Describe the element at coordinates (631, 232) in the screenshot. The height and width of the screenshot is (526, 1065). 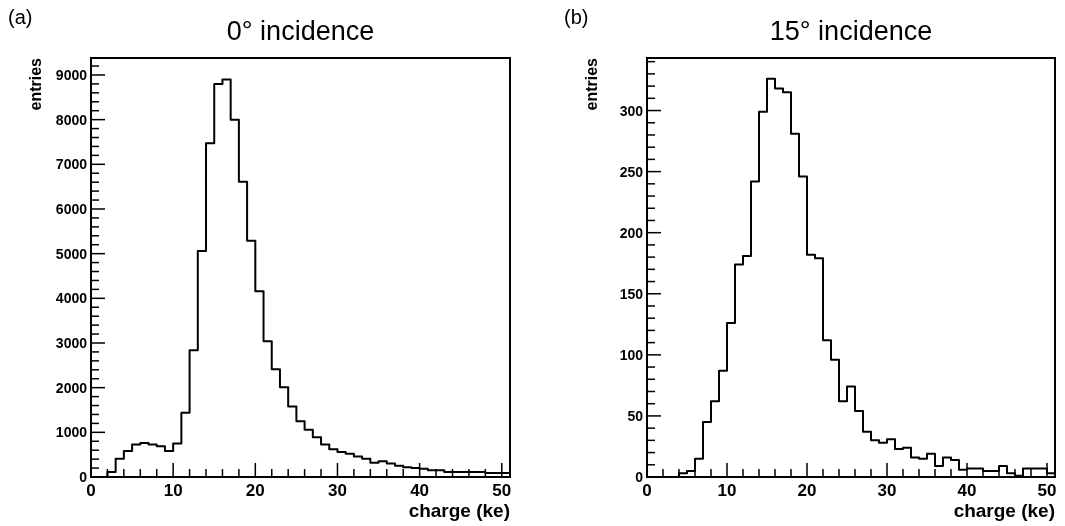
I see `y-tick-label: 200` at that location.